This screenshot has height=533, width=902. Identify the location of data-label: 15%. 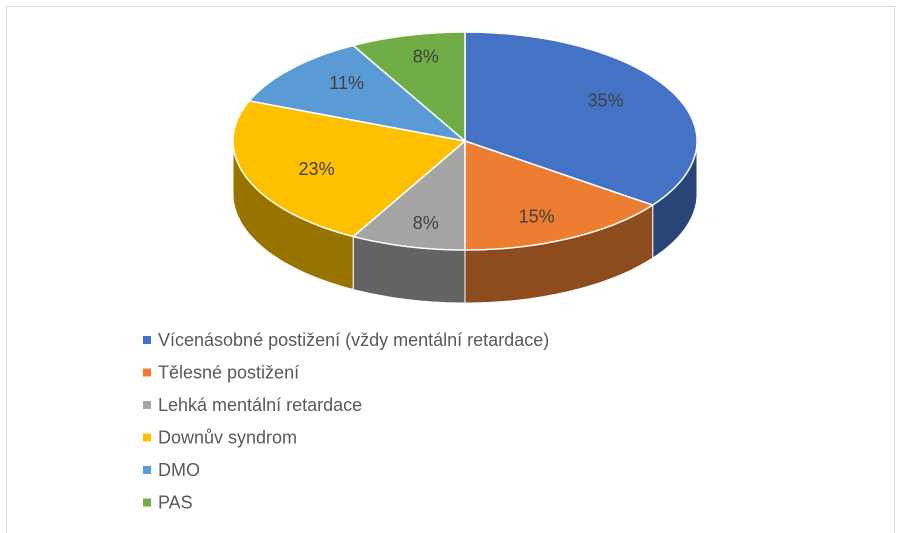
(537, 216).